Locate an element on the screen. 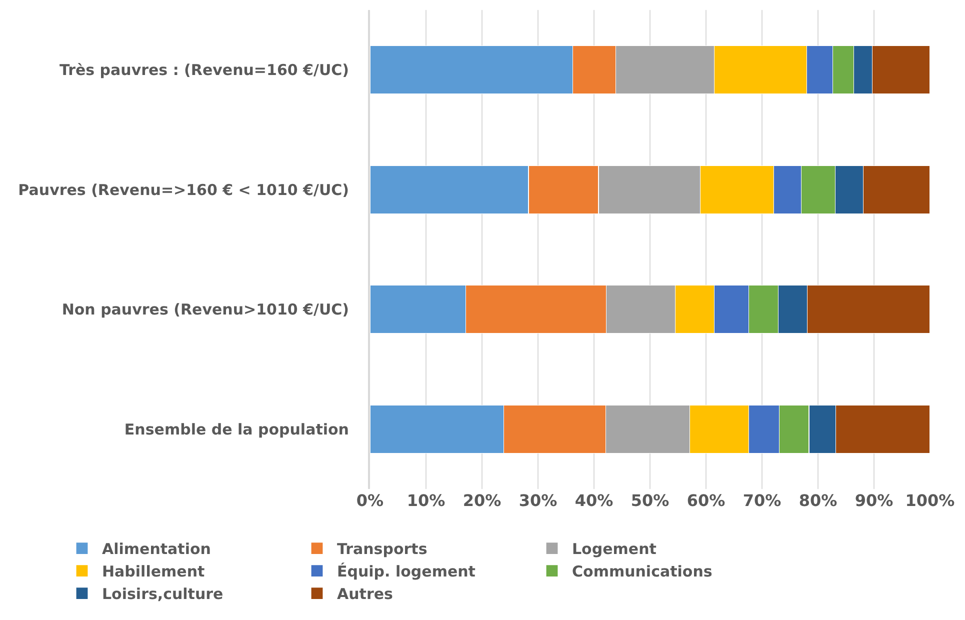 The image size is (965, 620). x-tick-label: 20% is located at coordinates (482, 500).